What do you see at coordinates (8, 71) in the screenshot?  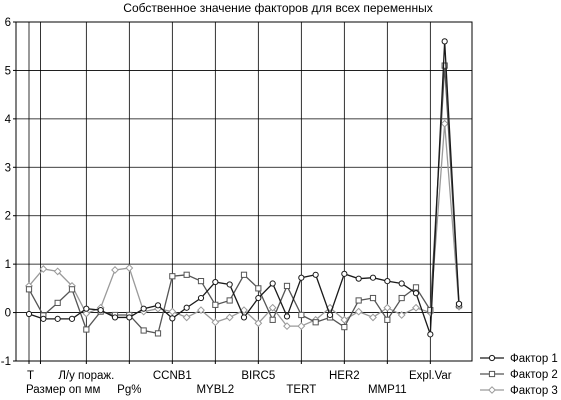 I see `y-tick-label: 5` at bounding box center [8, 71].